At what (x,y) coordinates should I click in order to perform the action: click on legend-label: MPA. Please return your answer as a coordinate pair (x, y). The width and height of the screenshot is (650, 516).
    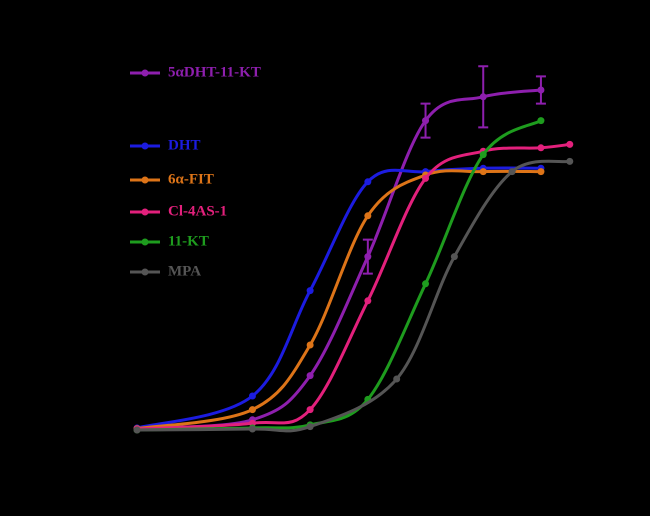
    Looking at the image, I should click on (184, 271).